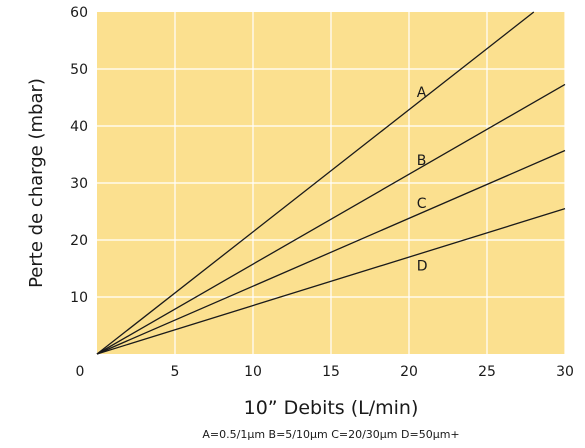 The width and height of the screenshot is (585, 448). What do you see at coordinates (330, 434) in the screenshot?
I see `legend-note: A=0.5/1μm B=5/10μm C=20/30μm D=50μm+` at bounding box center [330, 434].